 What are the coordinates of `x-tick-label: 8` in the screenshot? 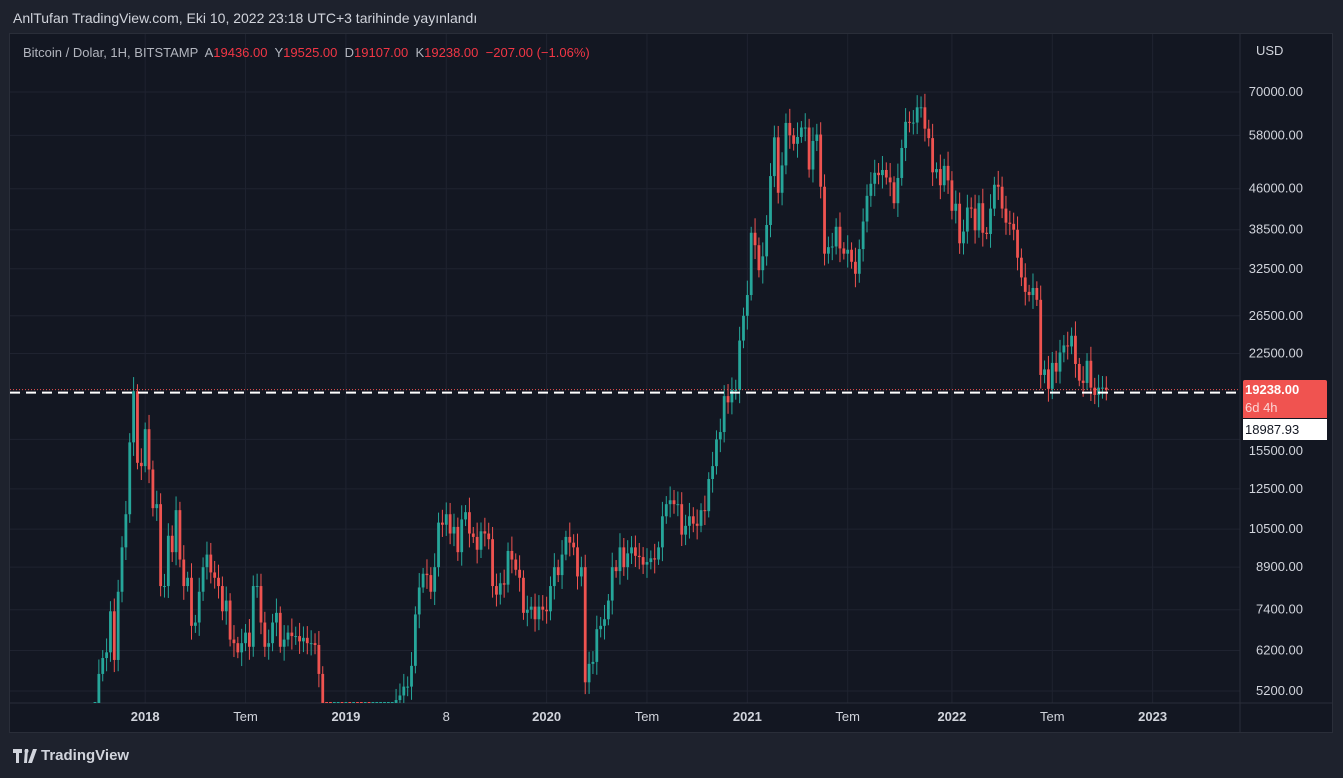 It's located at (446, 716).